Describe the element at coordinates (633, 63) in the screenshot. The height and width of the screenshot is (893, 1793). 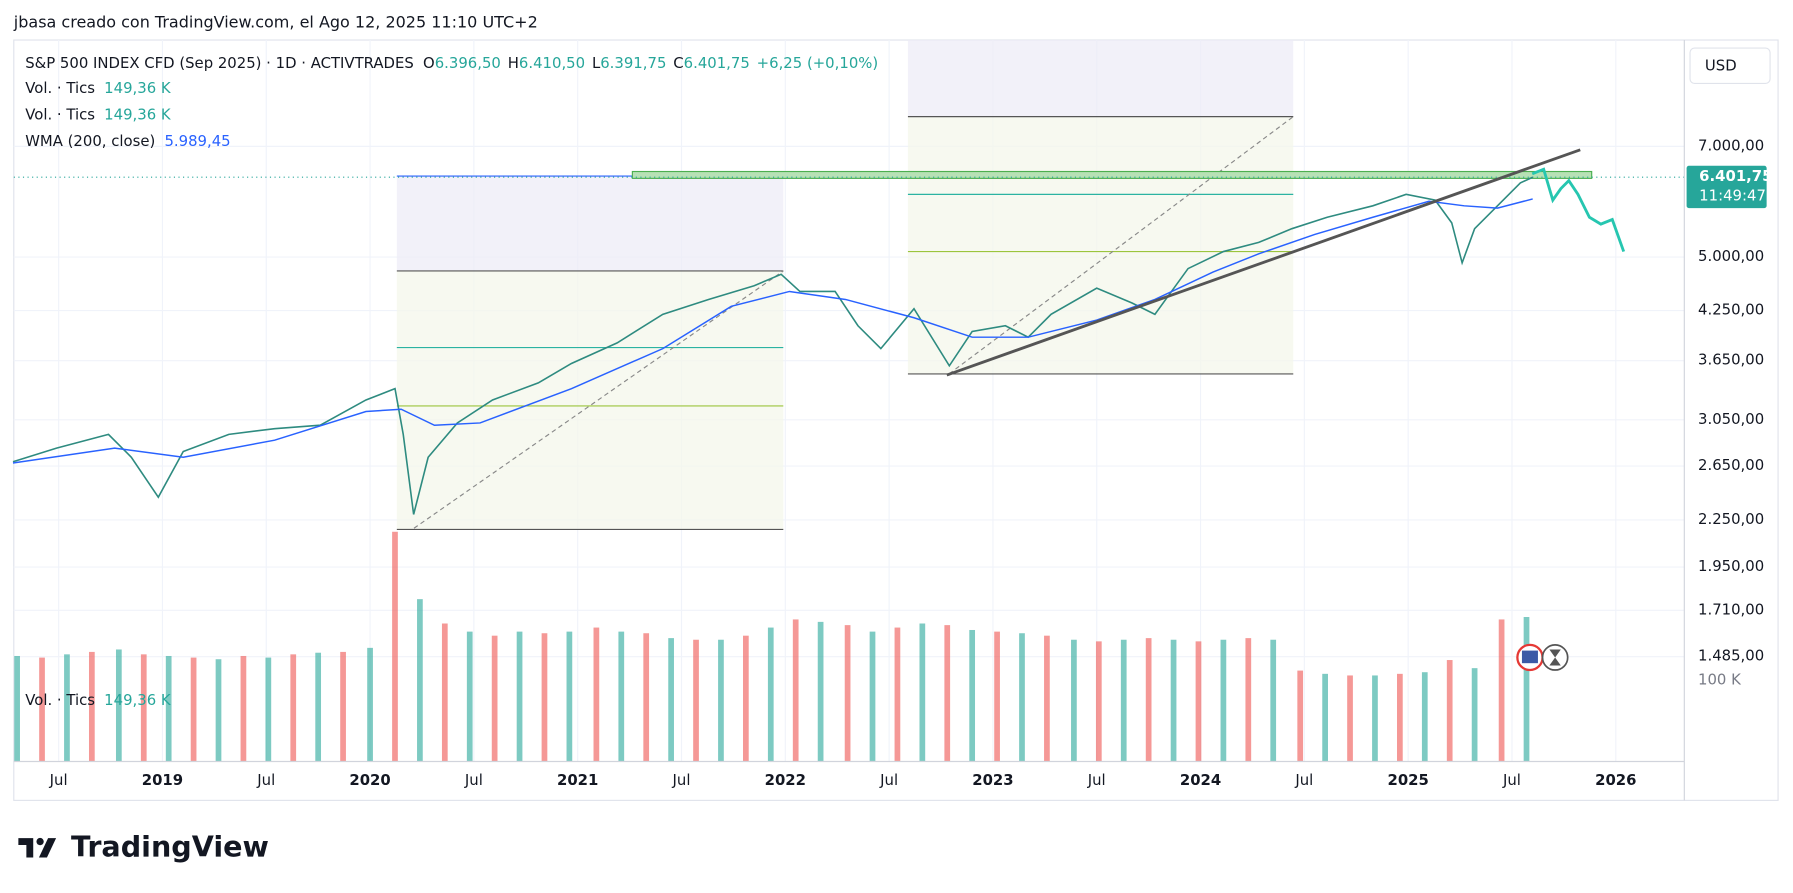
I see `ohlc-value: 6.391,75` at that location.